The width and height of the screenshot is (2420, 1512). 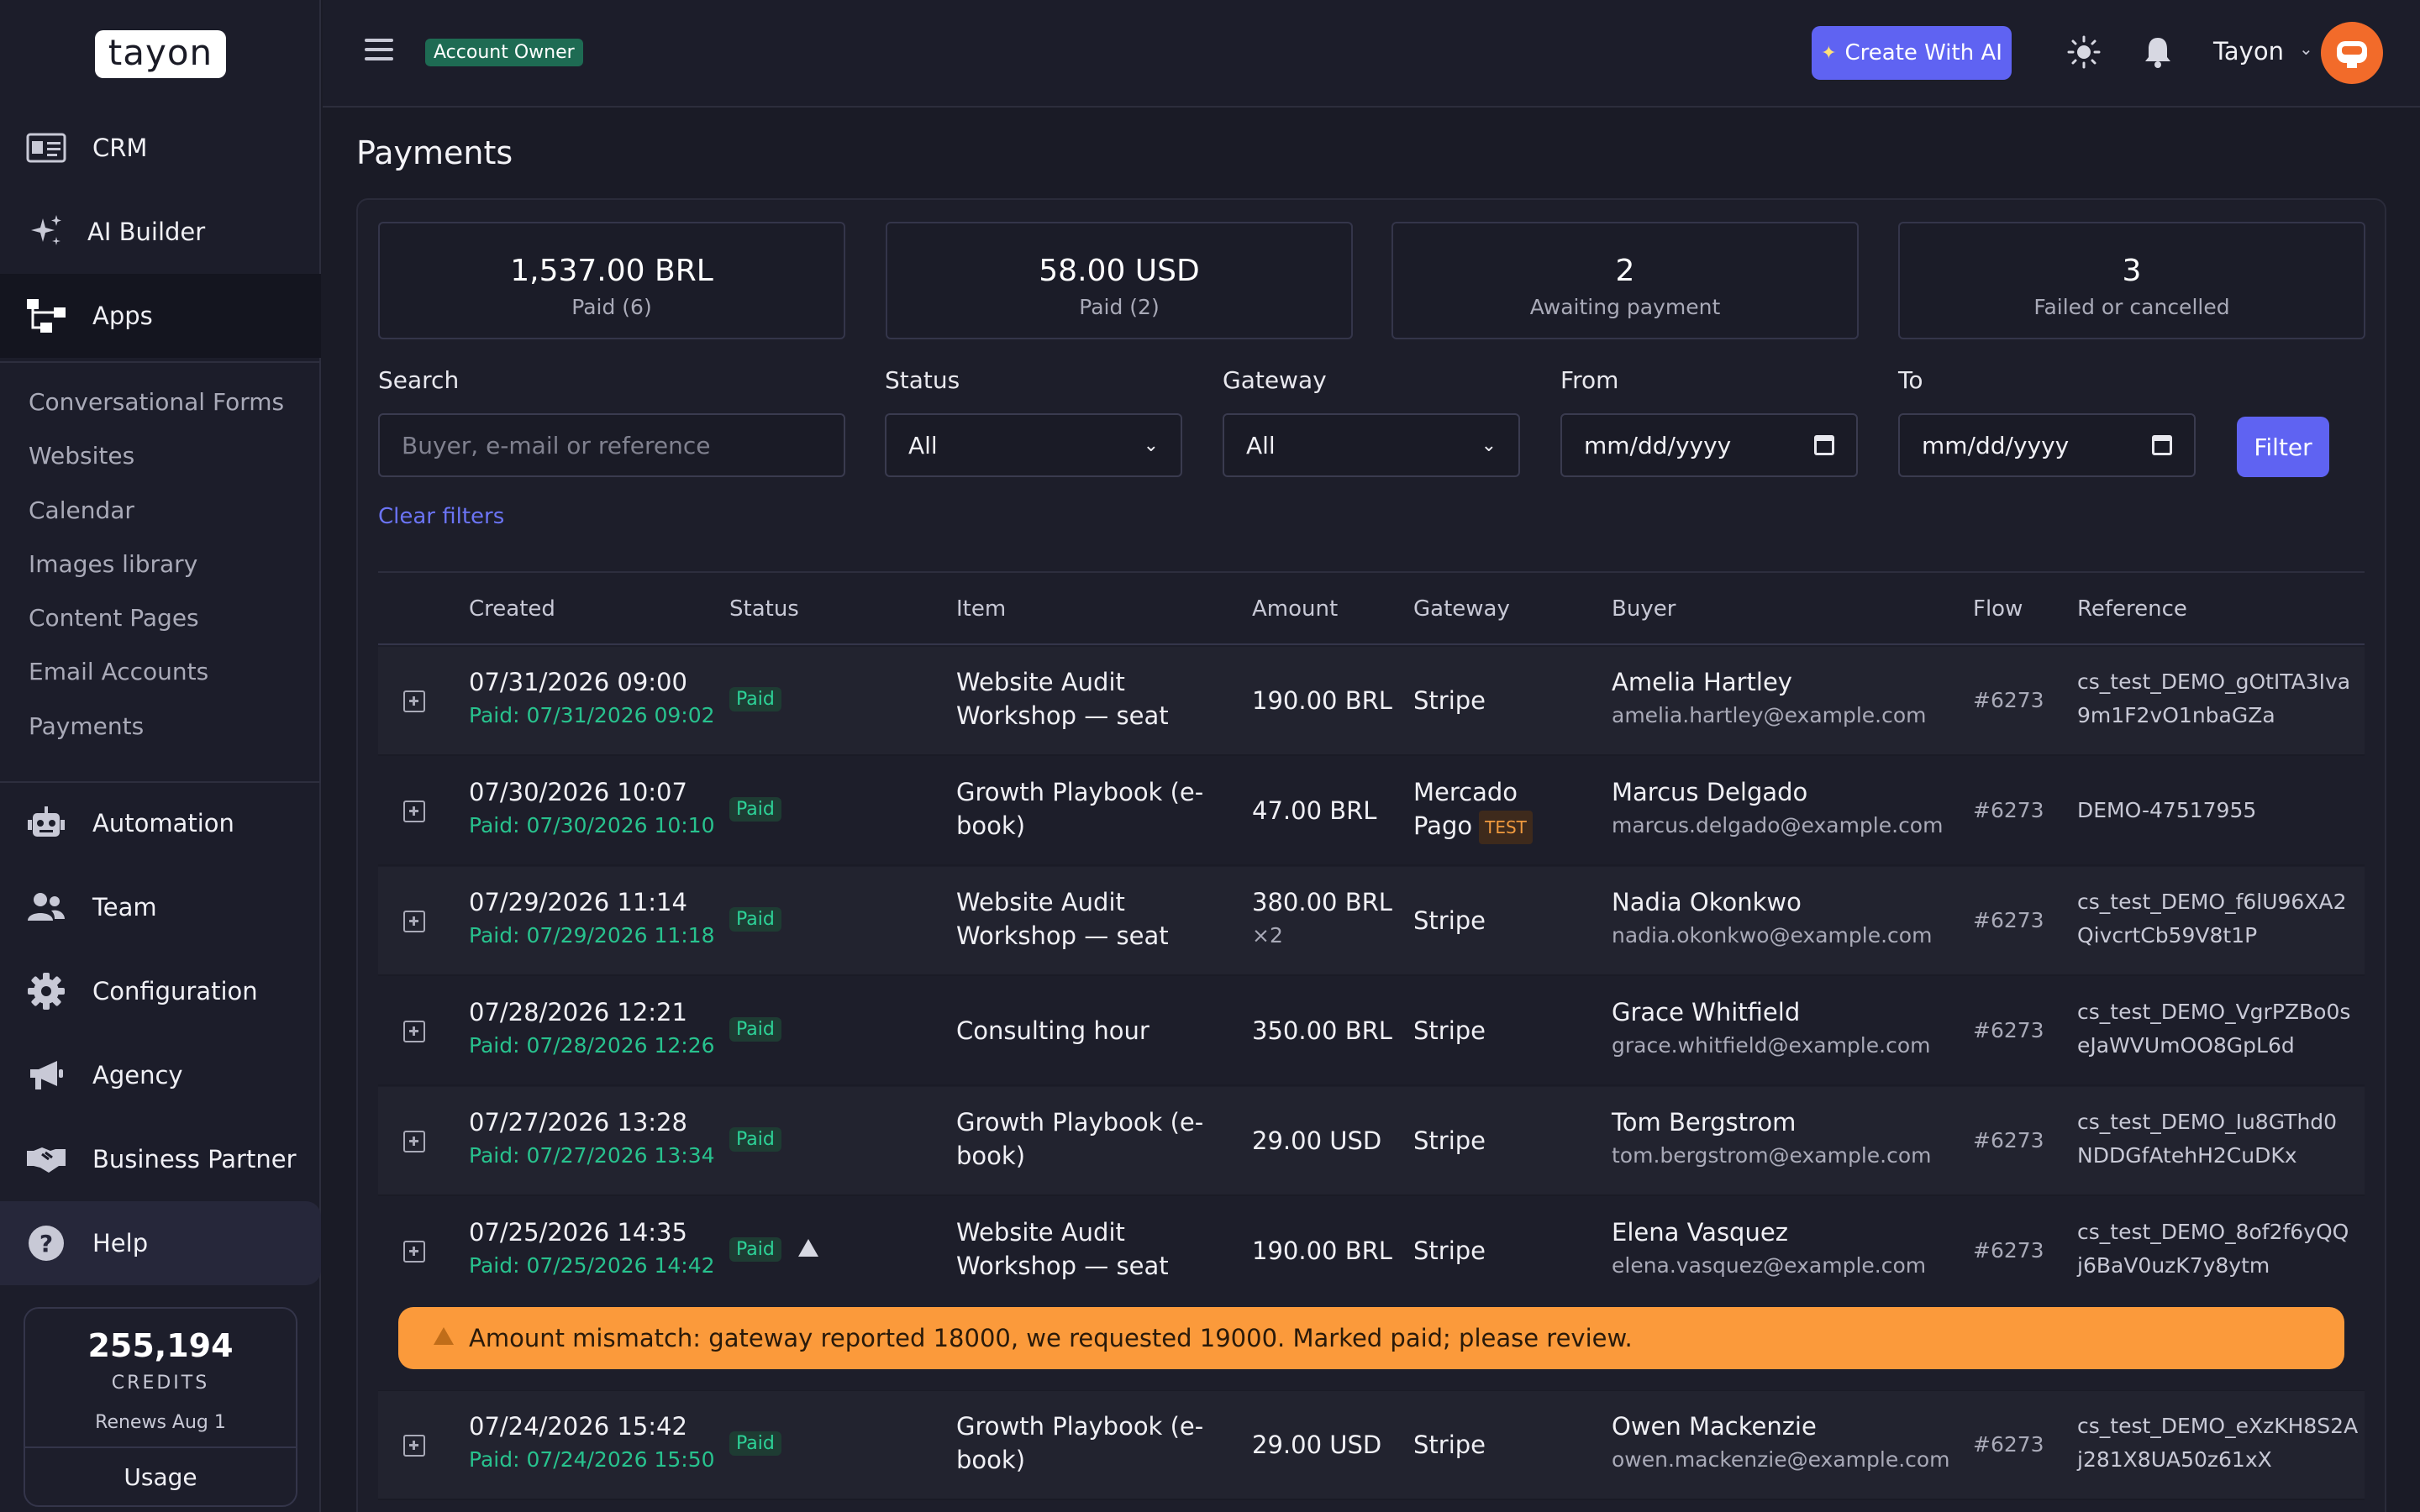 What do you see at coordinates (1080, 1122) in the screenshot?
I see `item-line-1: Growth Playbook (e-` at bounding box center [1080, 1122].